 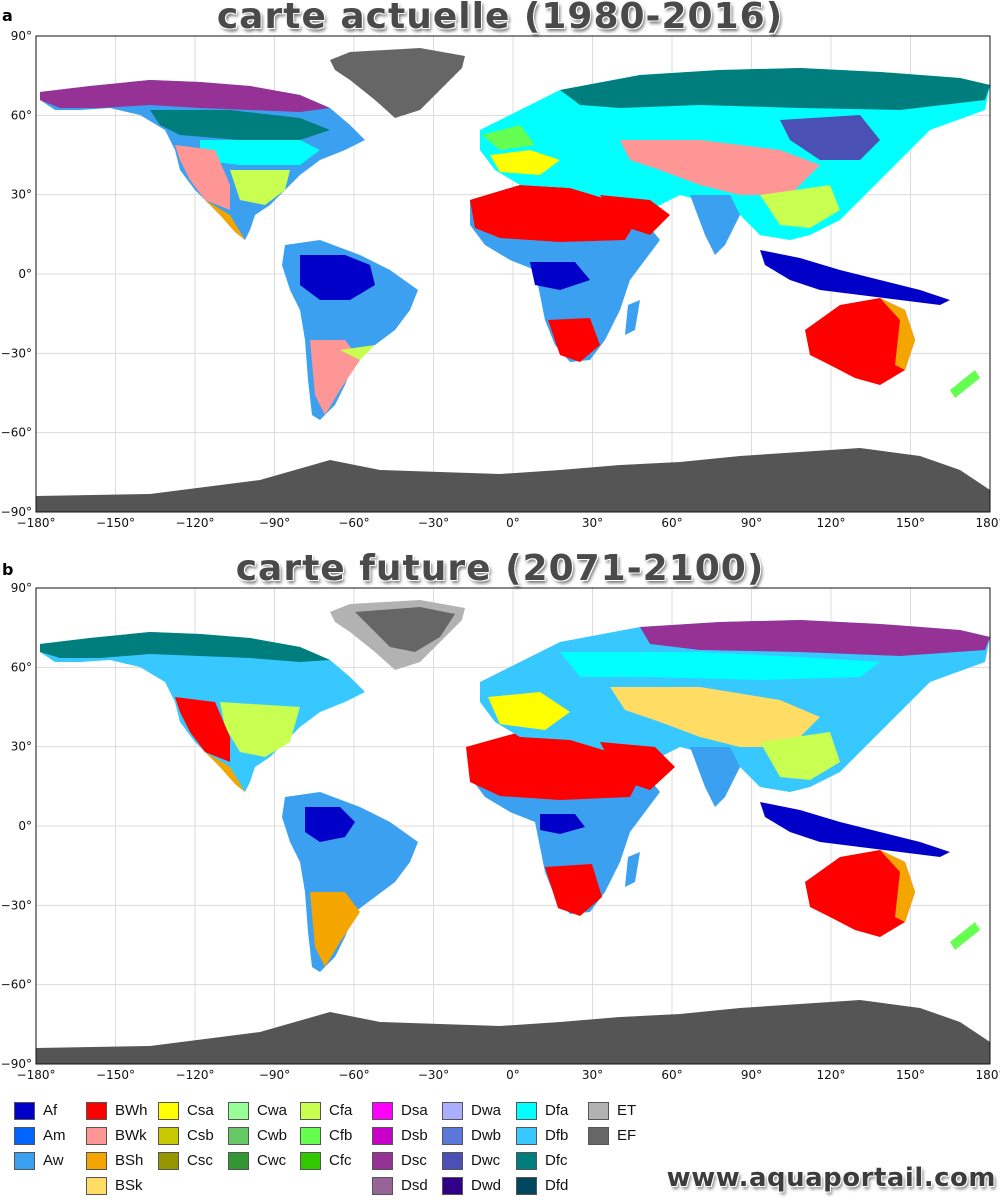 I want to click on panel-b-letter: b, so click(x=8, y=569).